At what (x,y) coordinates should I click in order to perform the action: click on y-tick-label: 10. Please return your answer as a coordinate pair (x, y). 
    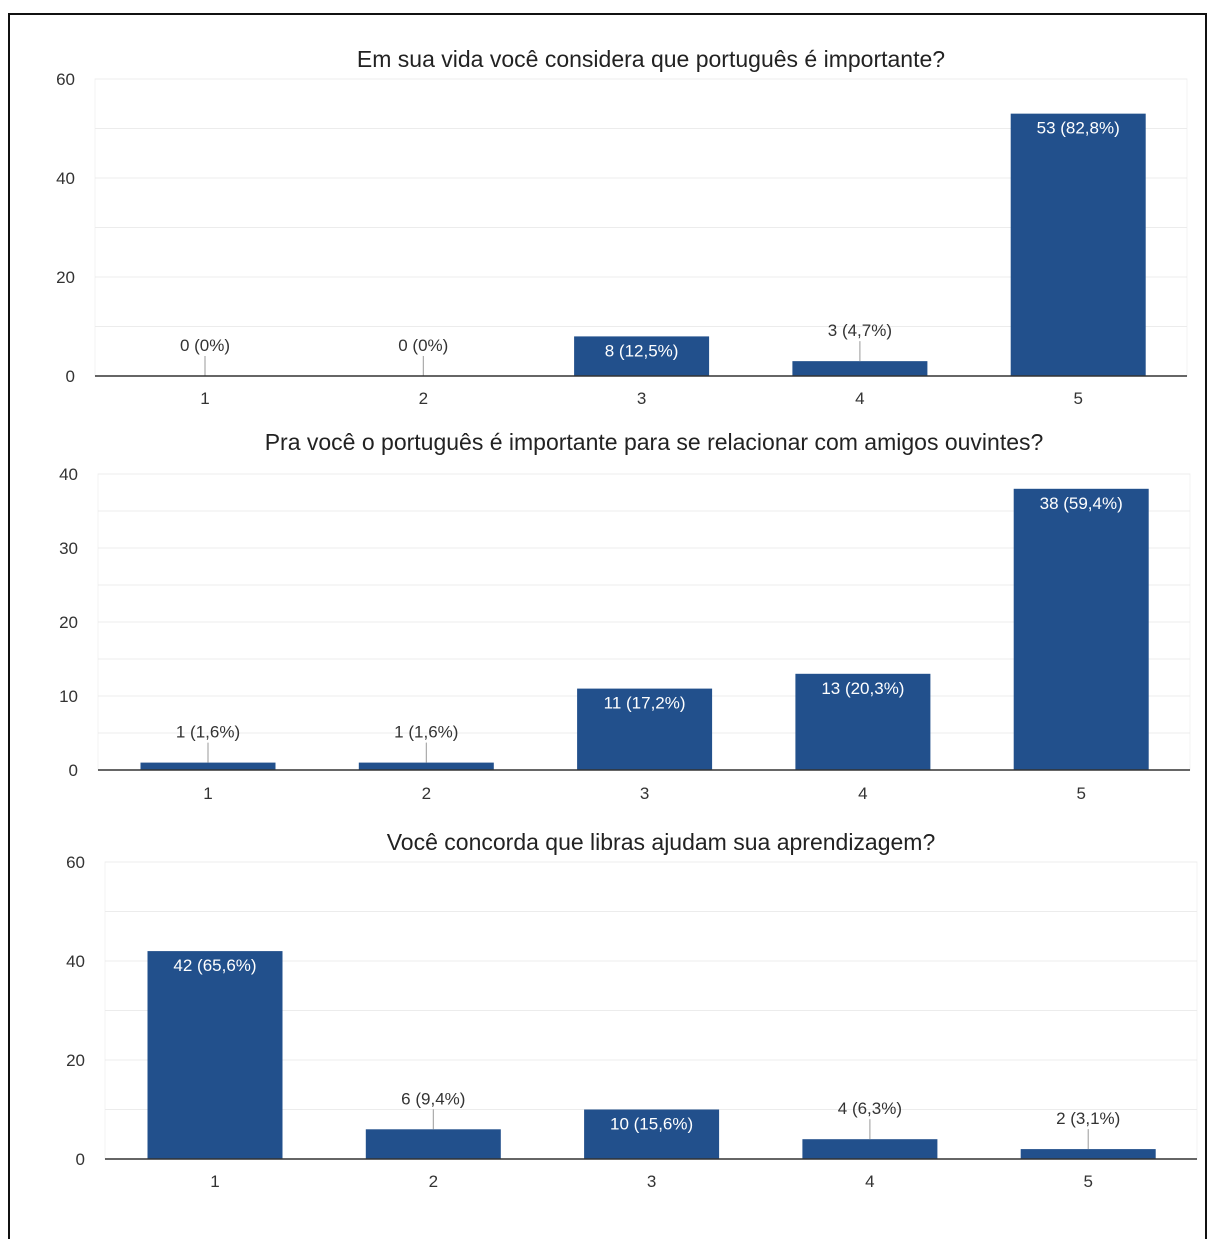
    Looking at the image, I should click on (68, 696).